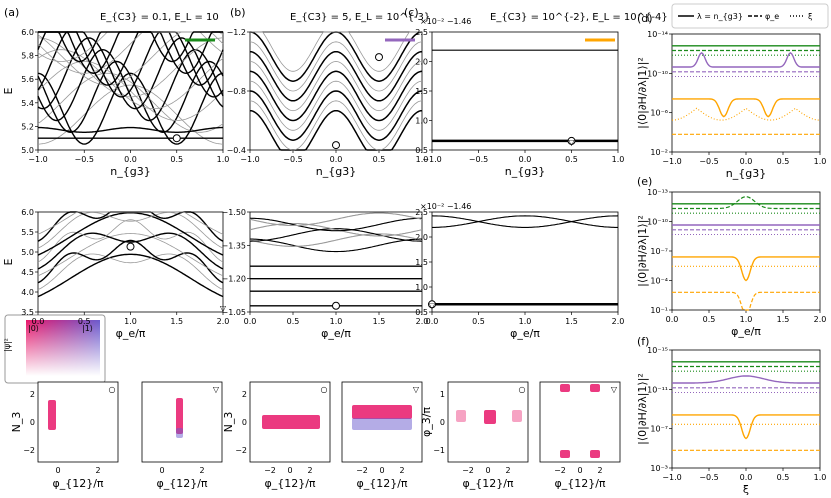 The image size is (831, 498). What do you see at coordinates (783, 319) in the screenshot?
I see `e-xtick-label: 1.5` at bounding box center [783, 319].